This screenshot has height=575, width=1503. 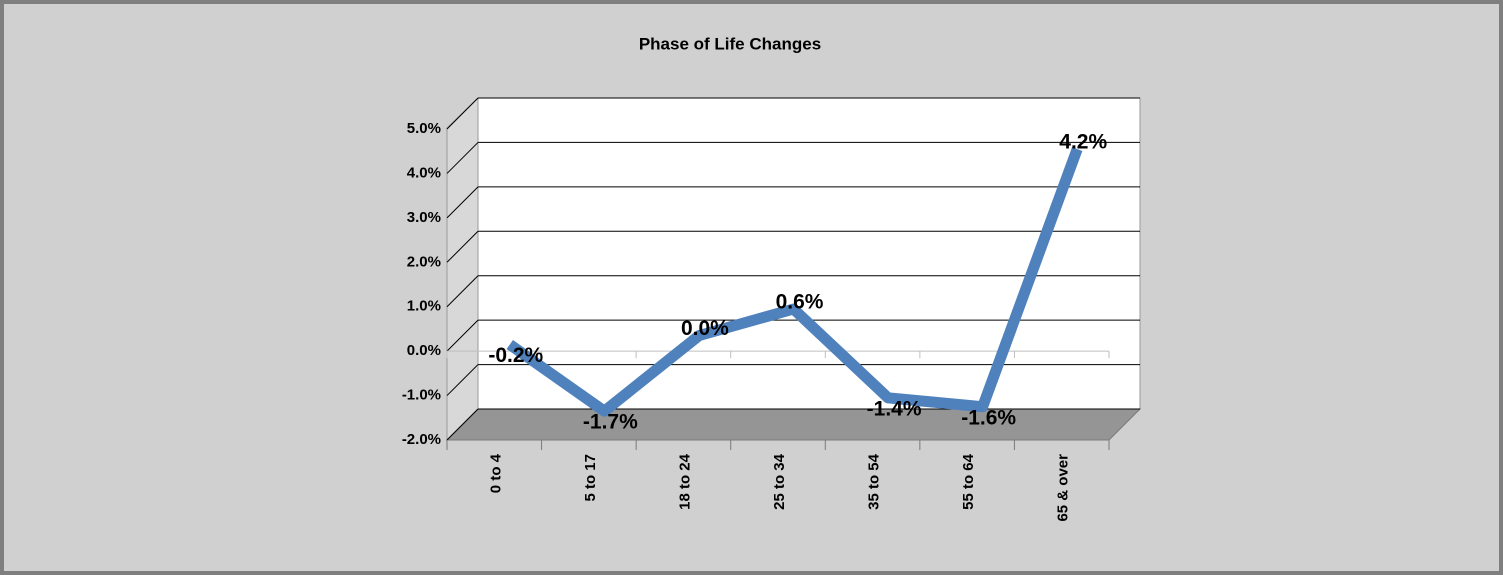 What do you see at coordinates (874, 481) in the screenshot?
I see `x-tick-label: 35 to 54` at bounding box center [874, 481].